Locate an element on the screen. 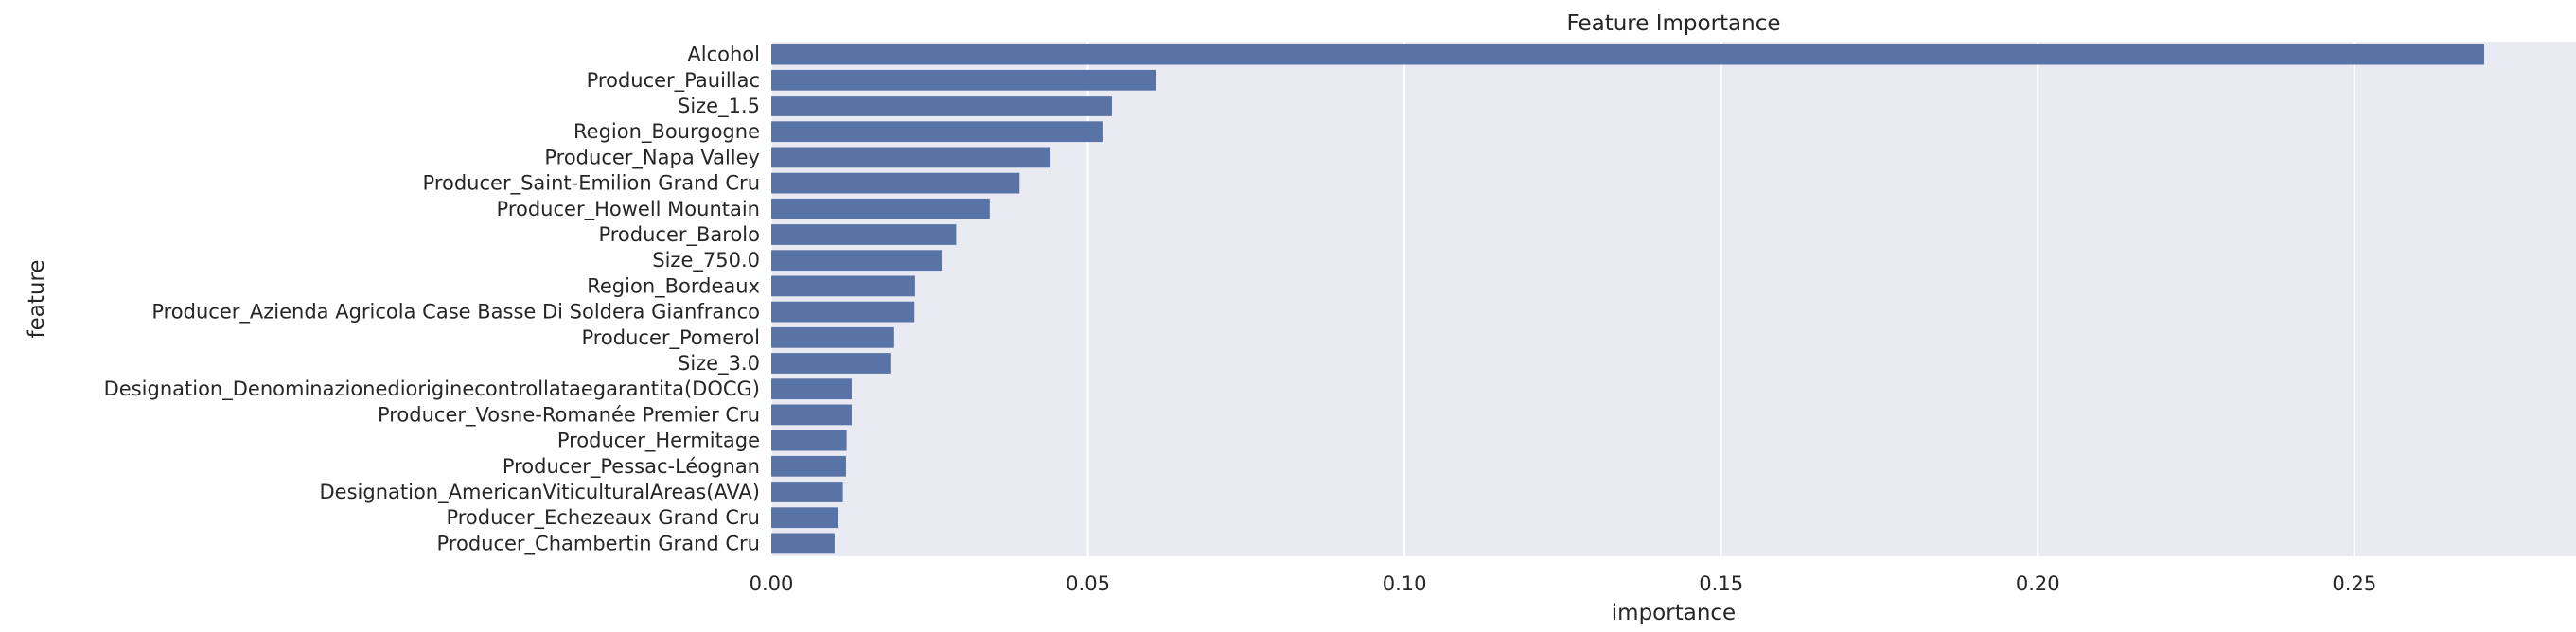  y-axis-label: feature is located at coordinates (37, 299).